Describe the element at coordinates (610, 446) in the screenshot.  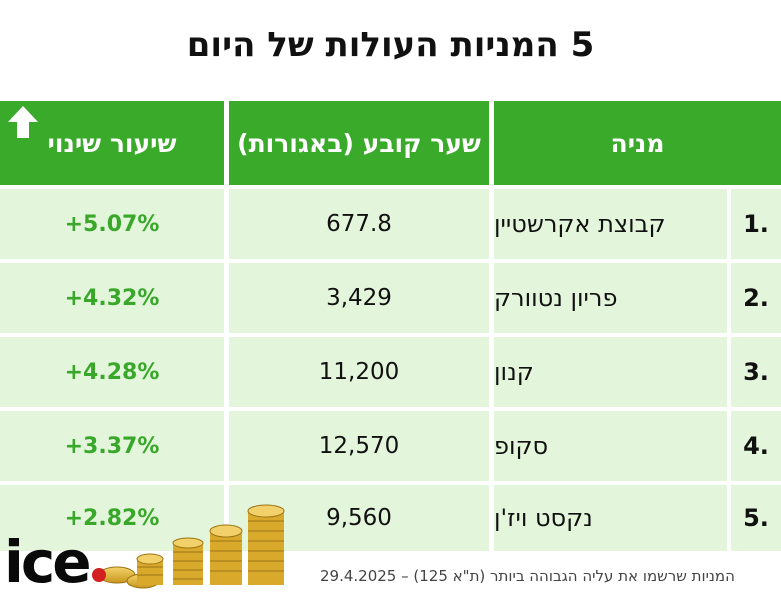
I see `table-row-4-name: סקופ` at that location.